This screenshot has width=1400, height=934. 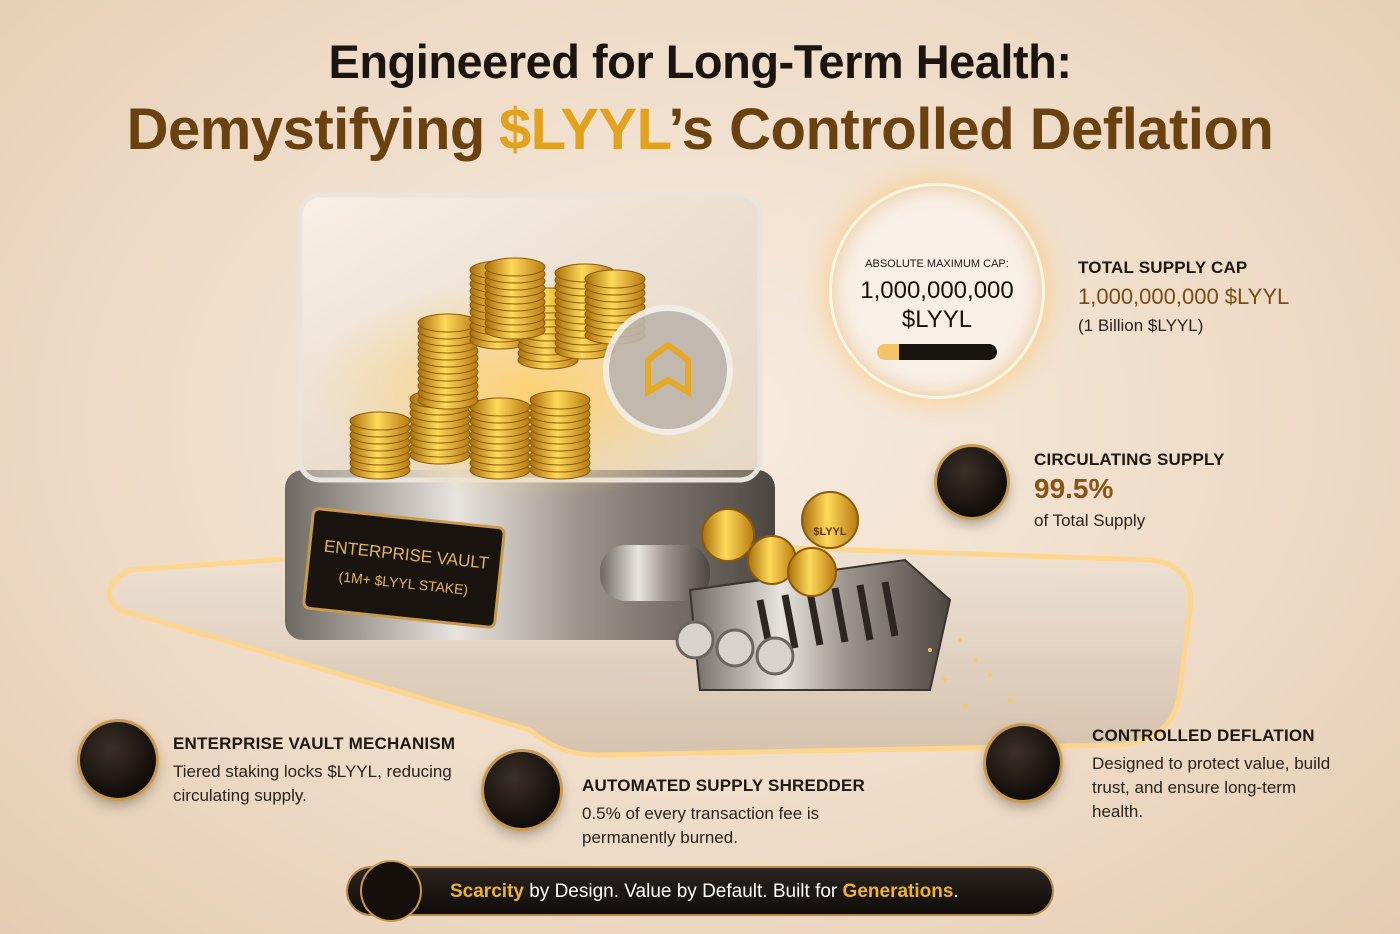 I want to click on vault-dial, so click(x=668, y=370).